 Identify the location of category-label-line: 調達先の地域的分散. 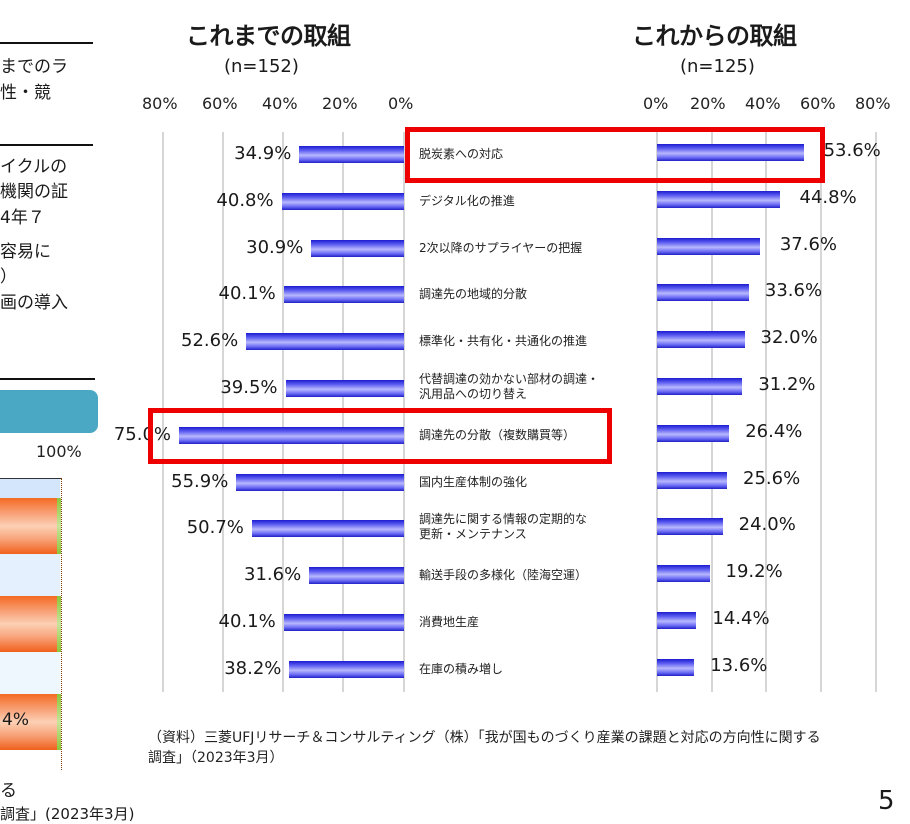
(473, 294).